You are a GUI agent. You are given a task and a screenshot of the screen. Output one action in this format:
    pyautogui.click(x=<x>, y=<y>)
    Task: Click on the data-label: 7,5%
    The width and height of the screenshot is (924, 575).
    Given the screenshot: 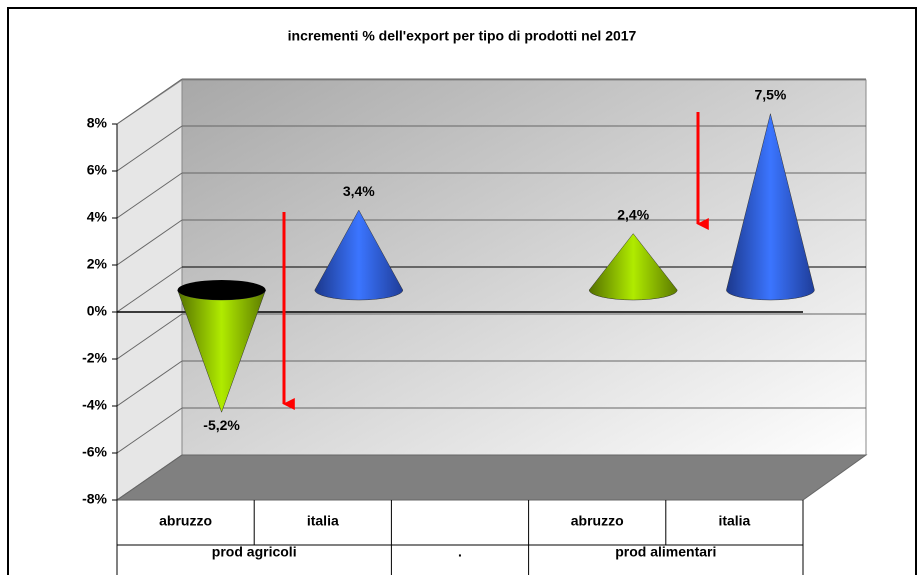 What is the action you would take?
    pyautogui.click(x=770, y=94)
    